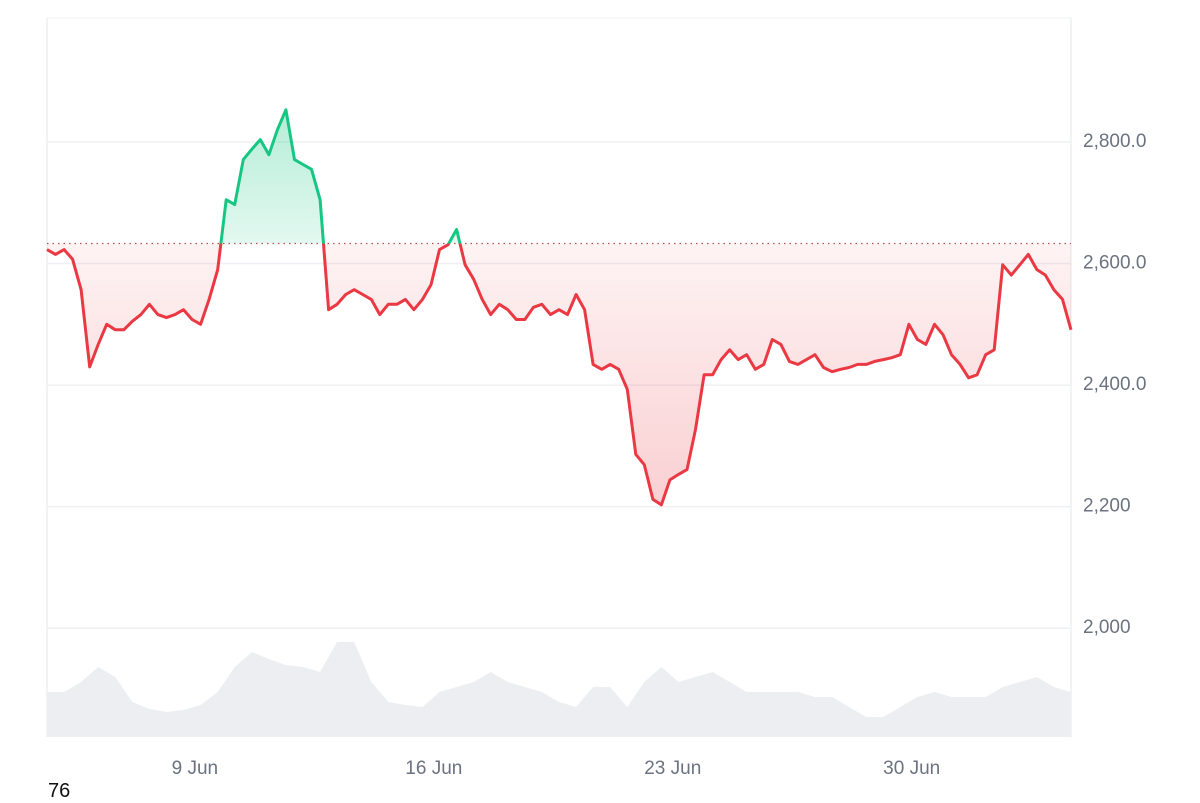  I want to click on y-tick-label: 2,200, so click(1107, 506).